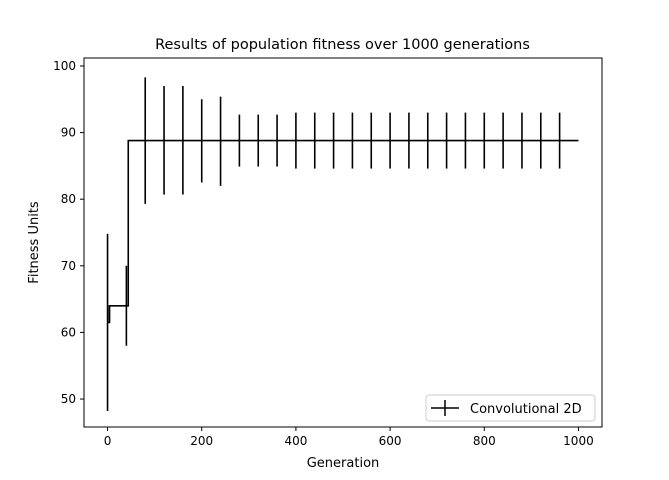 The height and width of the screenshot is (480, 669). Describe the element at coordinates (526, 409) in the screenshot. I see `legend-series-label: Convolutional 2D` at that location.